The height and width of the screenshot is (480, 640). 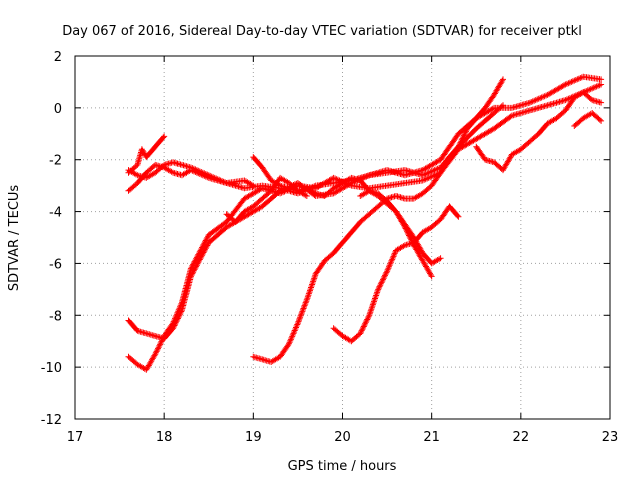 I want to click on y-tick-label: 0, so click(x=58, y=109).